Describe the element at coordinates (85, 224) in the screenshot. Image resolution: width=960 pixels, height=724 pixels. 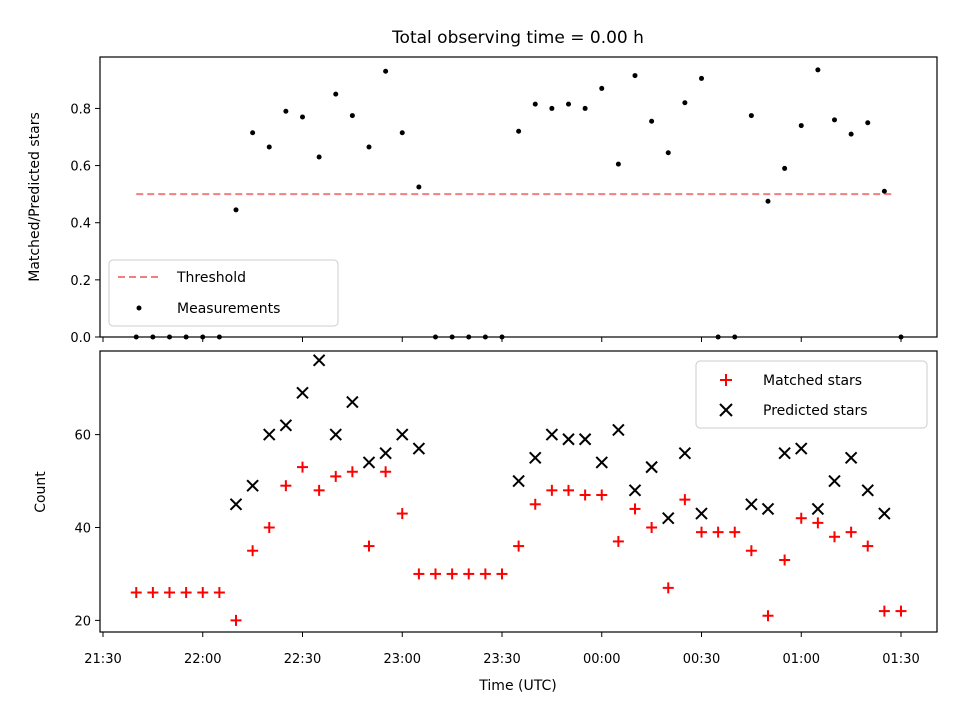
I see `top-y-ticks: 0.0 0.2 0.4 0.6 0.8` at that location.